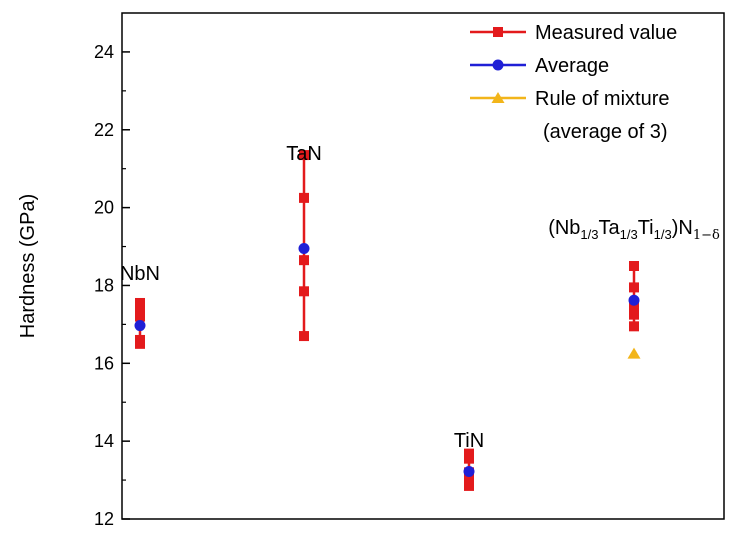 The height and width of the screenshot is (536, 730). What do you see at coordinates (469, 441) in the screenshot?
I see `category-label: TiN` at bounding box center [469, 441].